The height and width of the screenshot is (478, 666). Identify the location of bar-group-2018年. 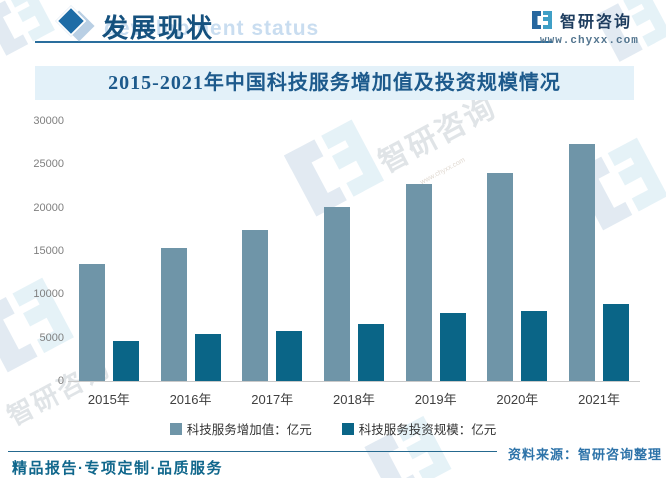
(353, 251).